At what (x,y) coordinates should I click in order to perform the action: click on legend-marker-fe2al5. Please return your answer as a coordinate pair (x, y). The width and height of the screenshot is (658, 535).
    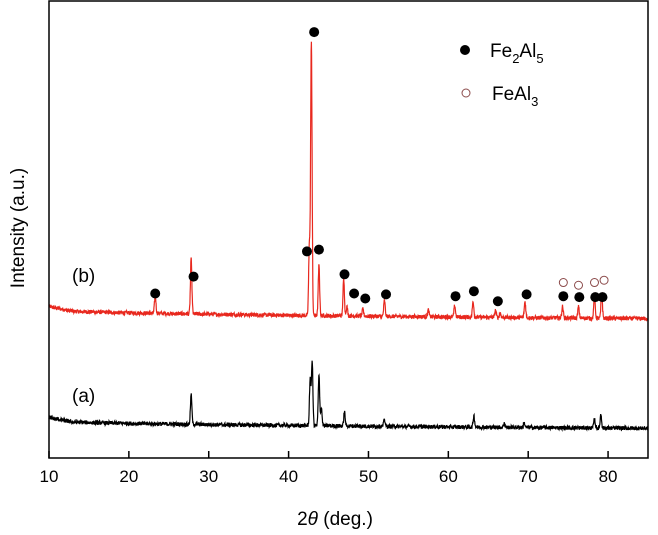
    Looking at the image, I should click on (465, 50).